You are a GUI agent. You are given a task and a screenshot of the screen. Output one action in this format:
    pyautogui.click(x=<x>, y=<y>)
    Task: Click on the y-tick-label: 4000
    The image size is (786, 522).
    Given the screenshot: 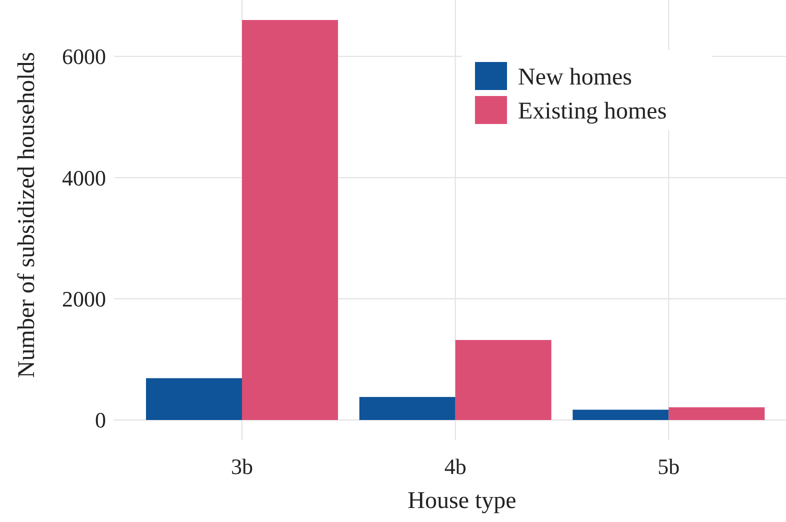 What is the action you would take?
    pyautogui.click(x=84, y=177)
    